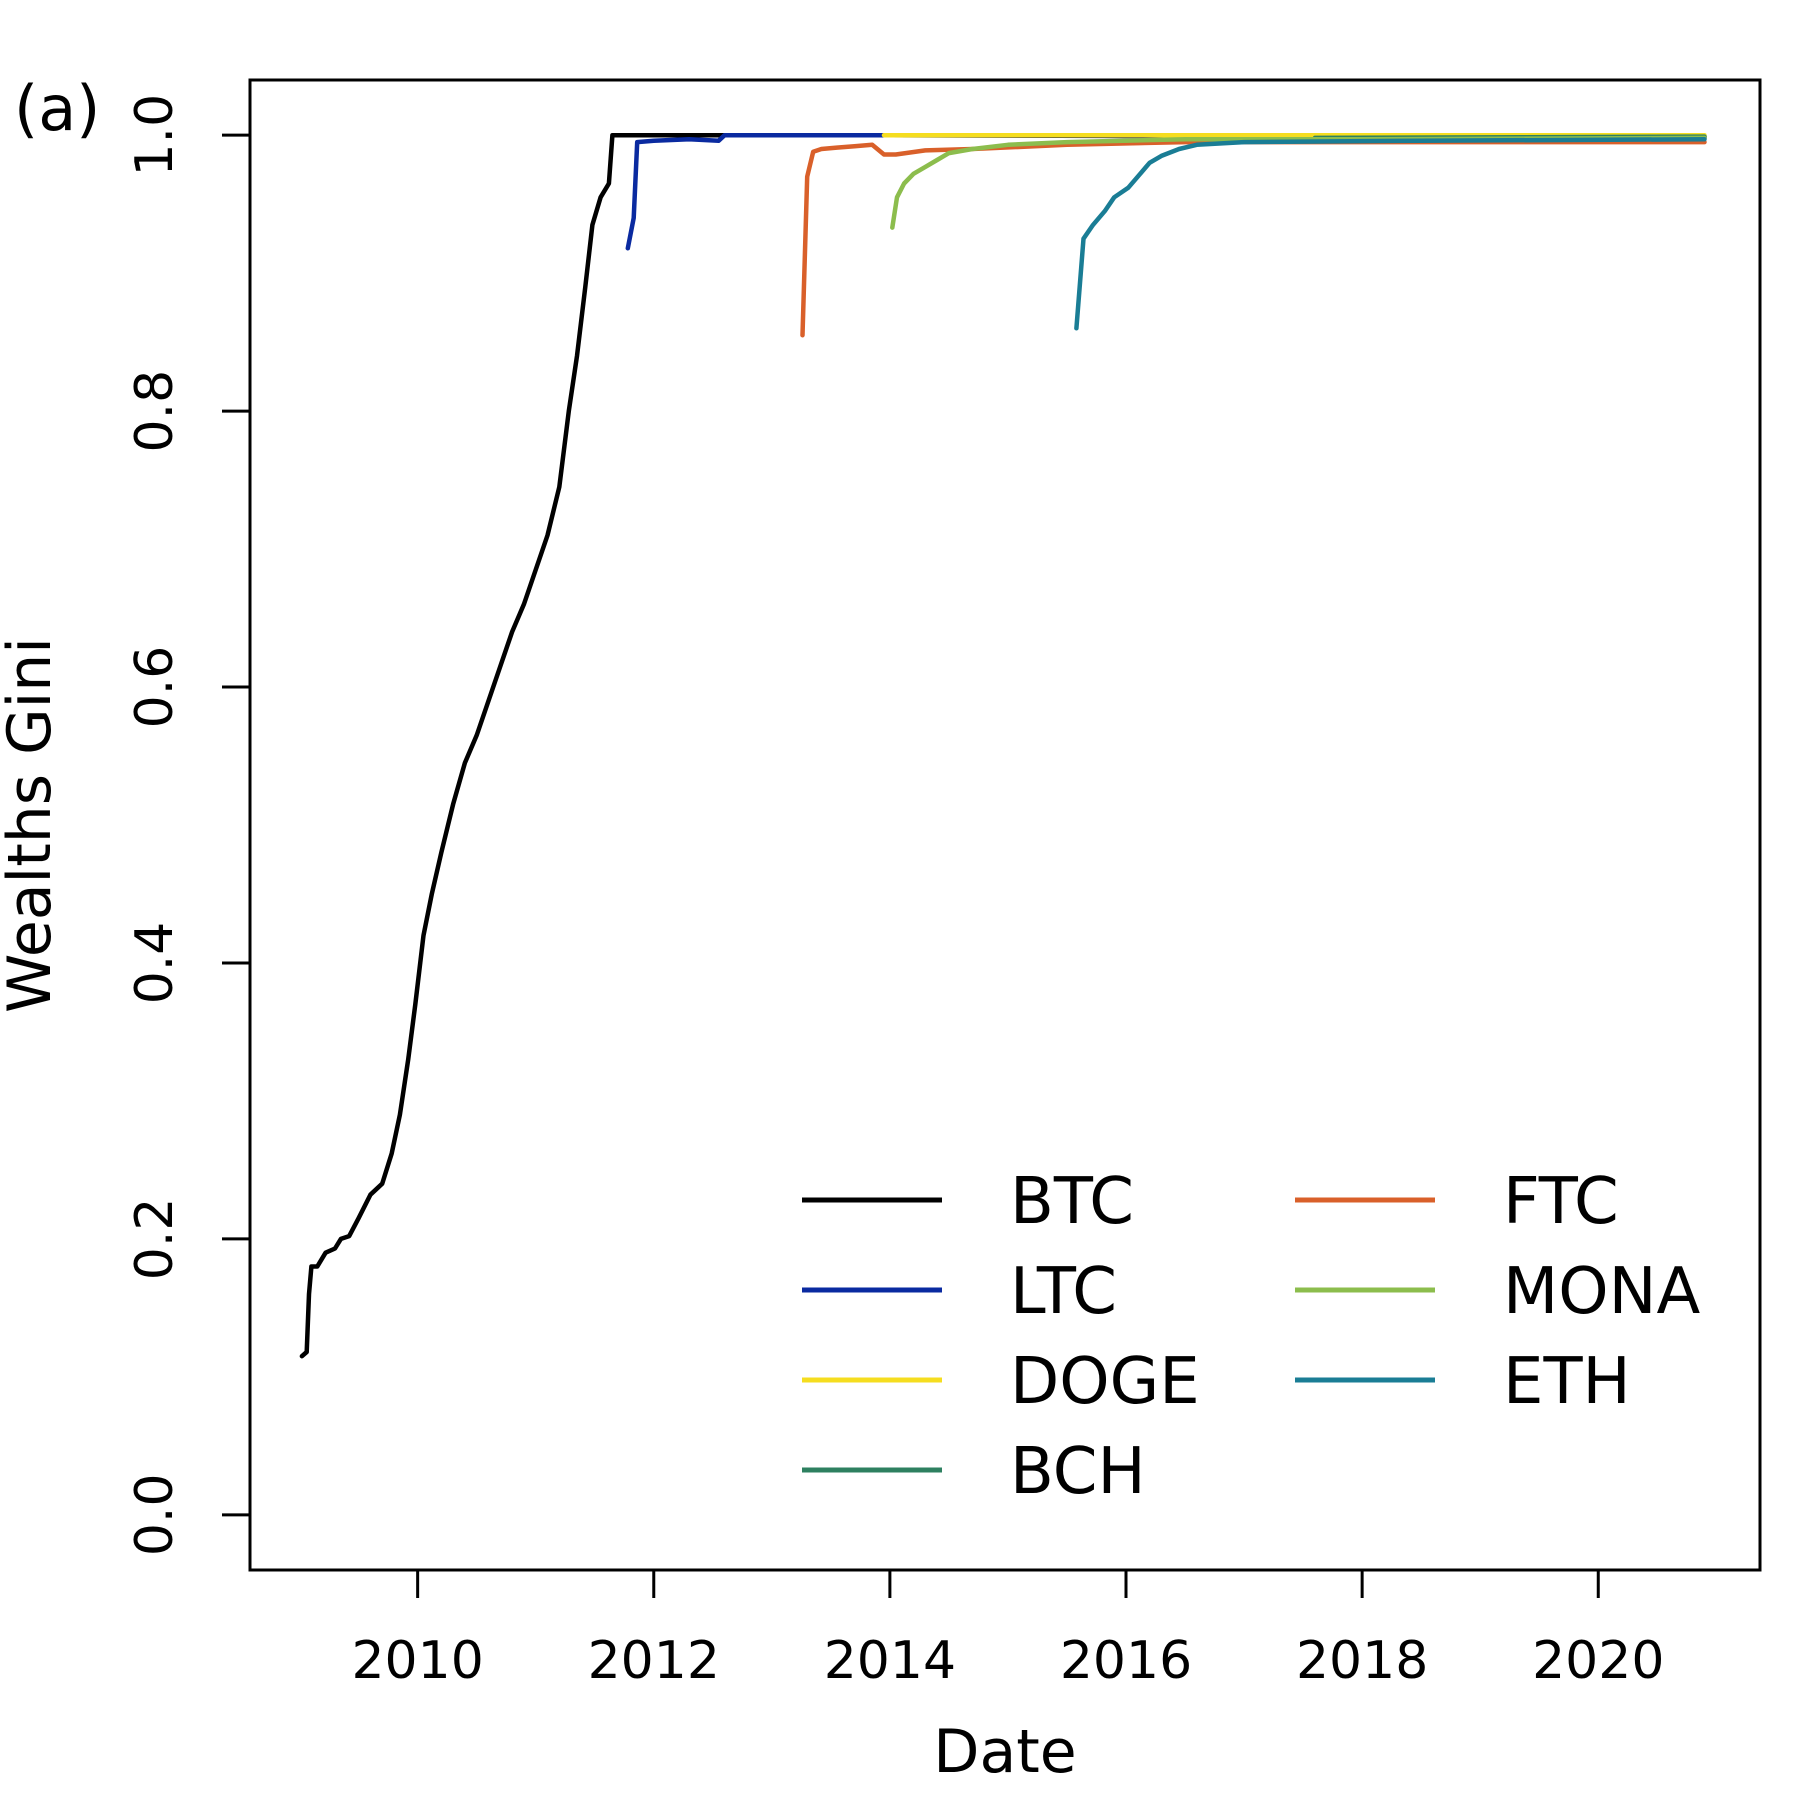 The width and height of the screenshot is (1800, 1800). What do you see at coordinates (155, 411) in the screenshot?
I see `y-tick-label-0-8: 0.8` at bounding box center [155, 411].